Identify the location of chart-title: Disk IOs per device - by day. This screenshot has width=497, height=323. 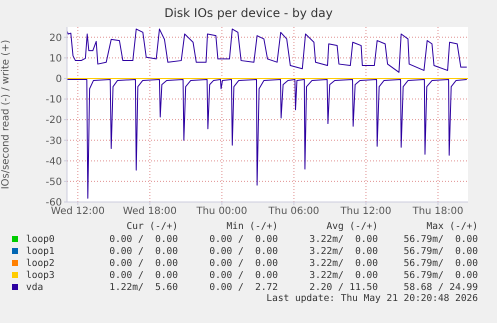
(248, 13).